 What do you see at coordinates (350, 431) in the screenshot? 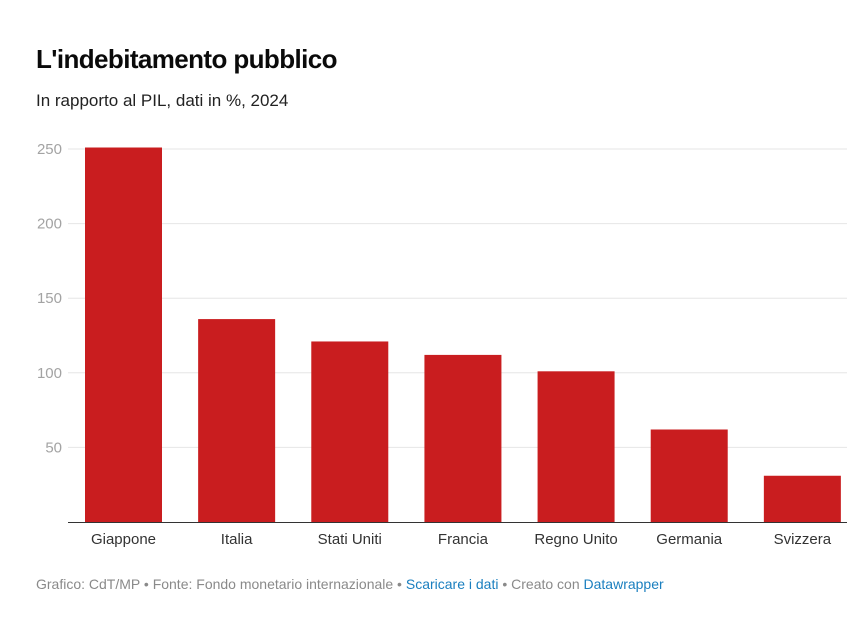
I see `bar-stati-uniti` at bounding box center [350, 431].